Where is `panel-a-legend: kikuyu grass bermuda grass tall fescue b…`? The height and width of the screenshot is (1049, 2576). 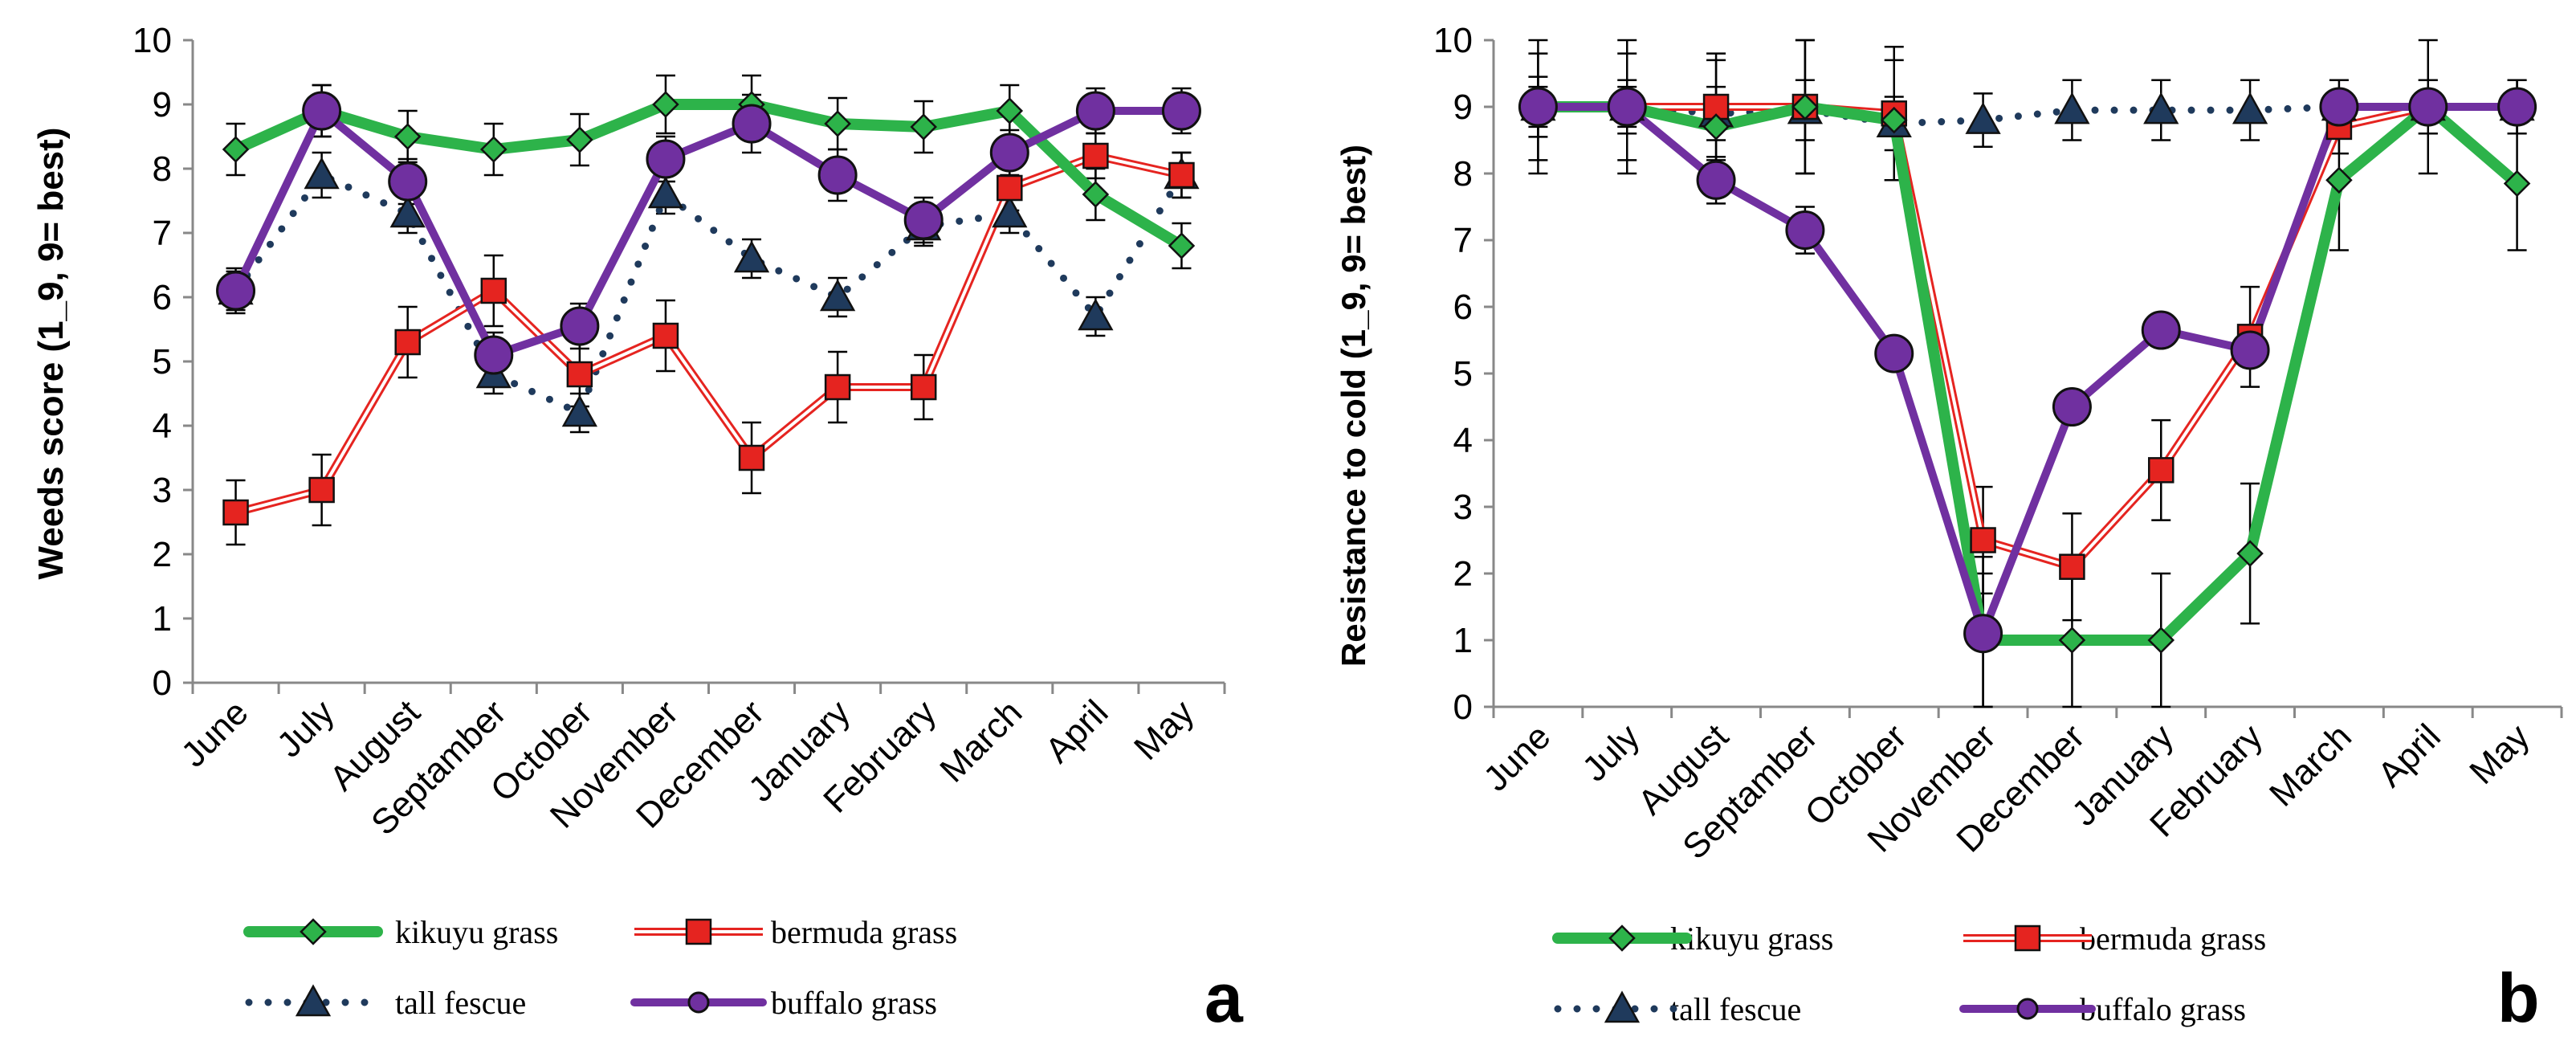
panel-a-legend: kikuyu grass bermuda grass tall fescue b… is located at coordinates (600, 968).